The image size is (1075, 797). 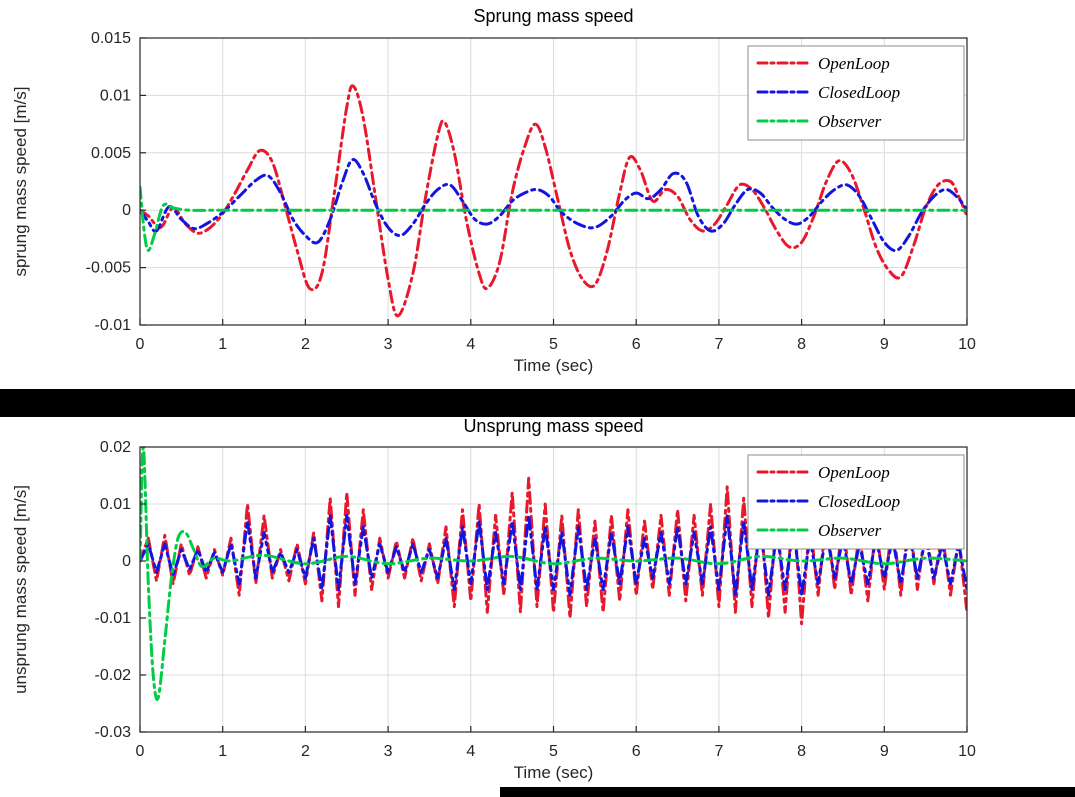 What do you see at coordinates (537, 403) in the screenshot?
I see `separator-bar` at bounding box center [537, 403].